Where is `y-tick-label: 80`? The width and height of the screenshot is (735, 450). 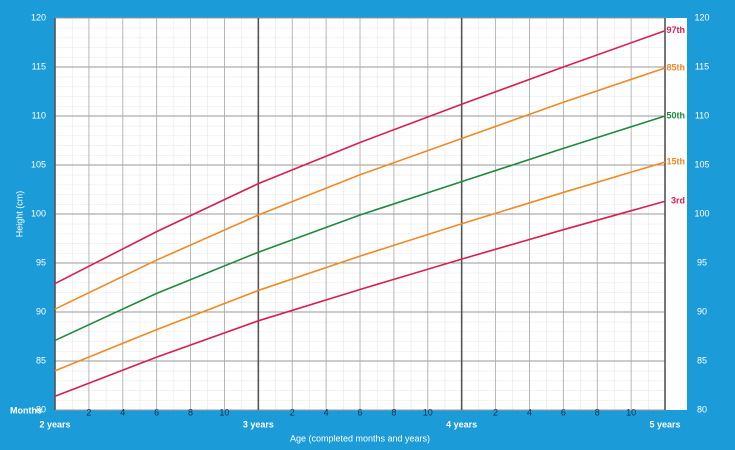
y-tick-label: 80 is located at coordinates (41, 409).